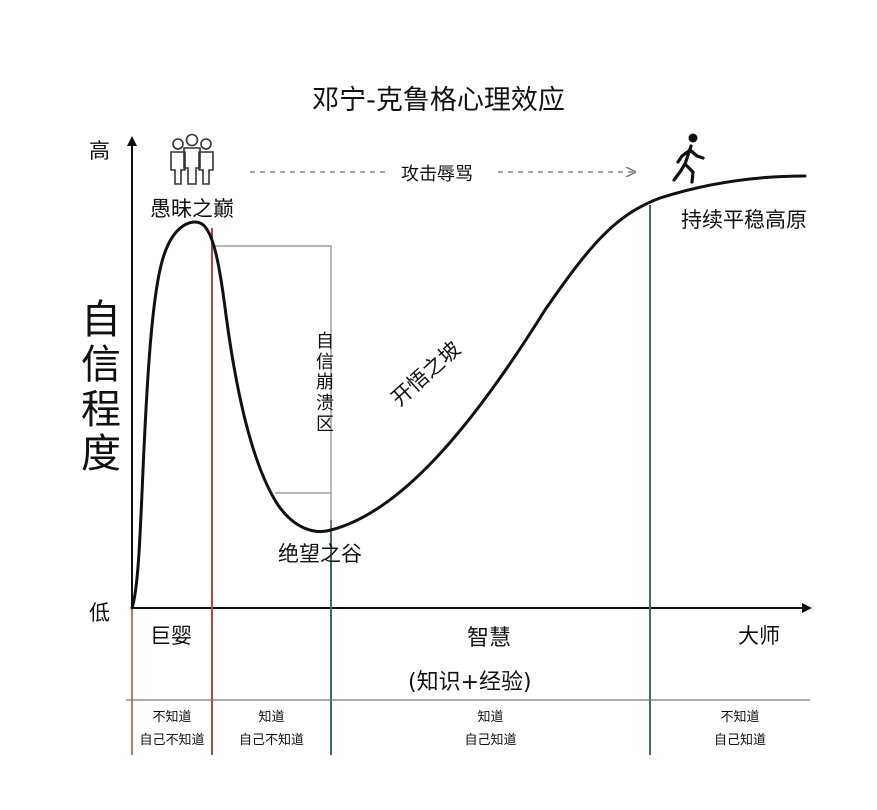  I want to click on x-axis-start-label: 巨婴, so click(171, 636).